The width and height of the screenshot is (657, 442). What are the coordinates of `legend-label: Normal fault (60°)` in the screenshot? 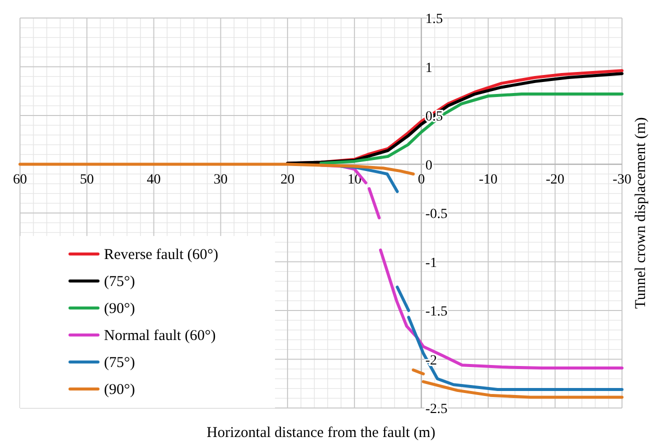 It's located at (160, 336).